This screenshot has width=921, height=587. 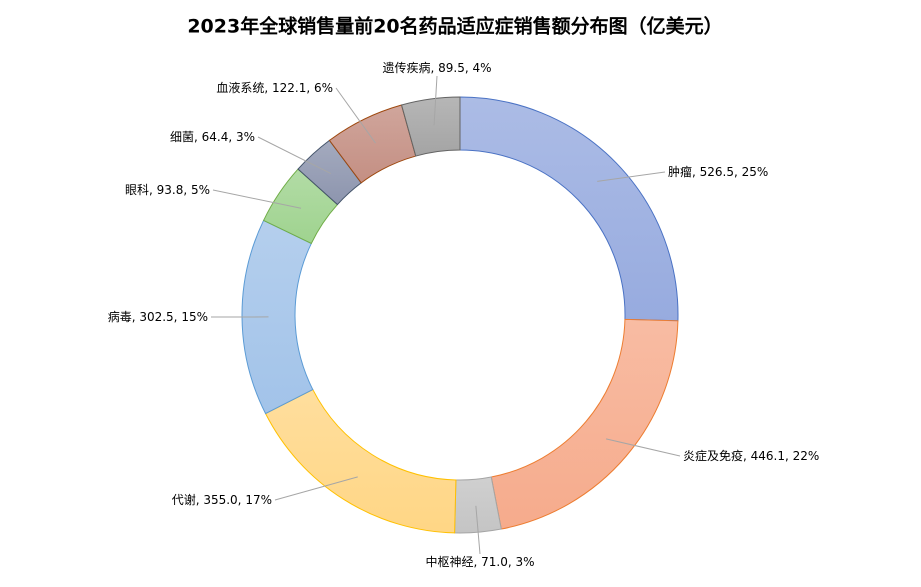 I want to click on category-label: 血液系统, so click(x=240, y=87).